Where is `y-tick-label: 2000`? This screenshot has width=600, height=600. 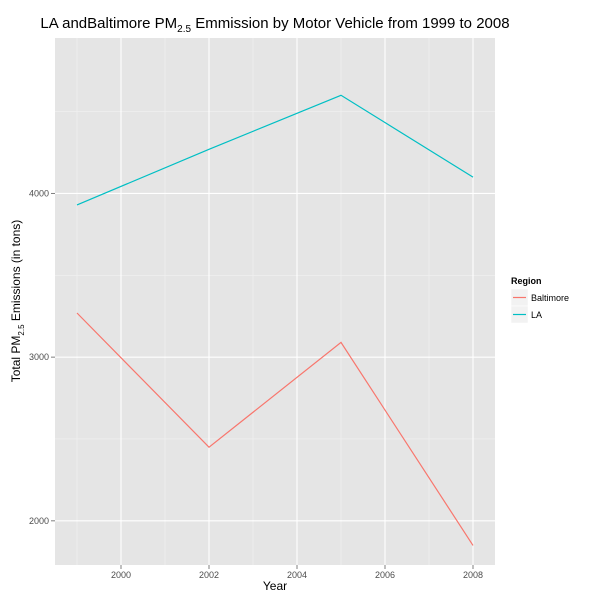 y-tick-label: 2000 is located at coordinates (39, 521).